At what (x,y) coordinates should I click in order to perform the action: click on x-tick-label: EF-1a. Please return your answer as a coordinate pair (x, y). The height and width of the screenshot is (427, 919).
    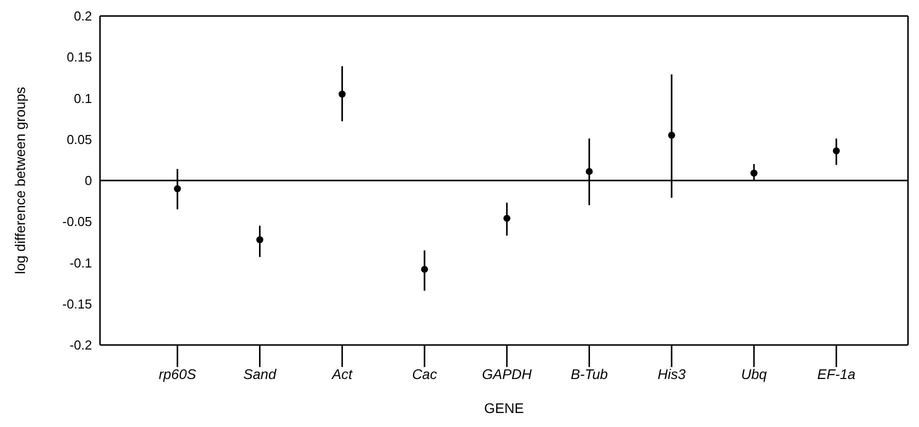
    Looking at the image, I should click on (836, 374).